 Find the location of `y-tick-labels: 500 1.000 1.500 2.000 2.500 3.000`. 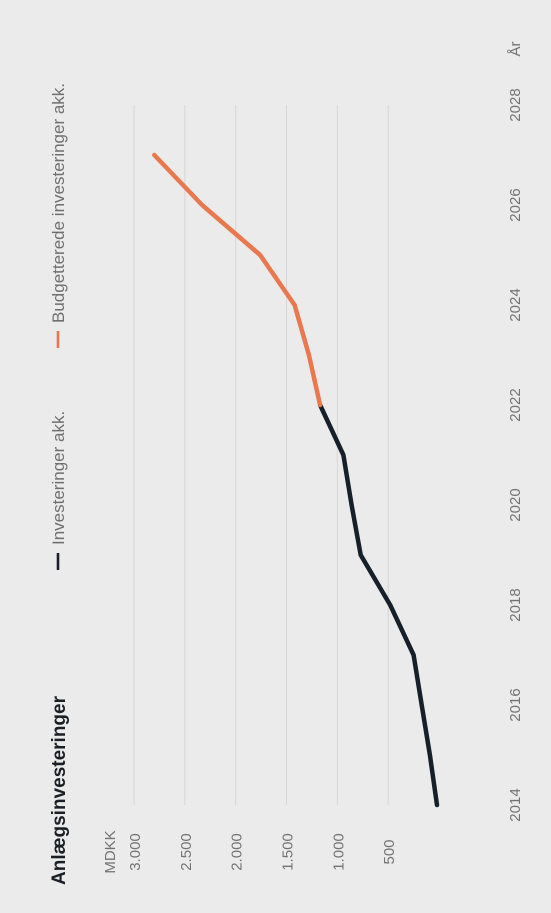

y-tick-labels: 500 1.000 1.500 2.000 2.500 3.000 is located at coordinates (262, 852).